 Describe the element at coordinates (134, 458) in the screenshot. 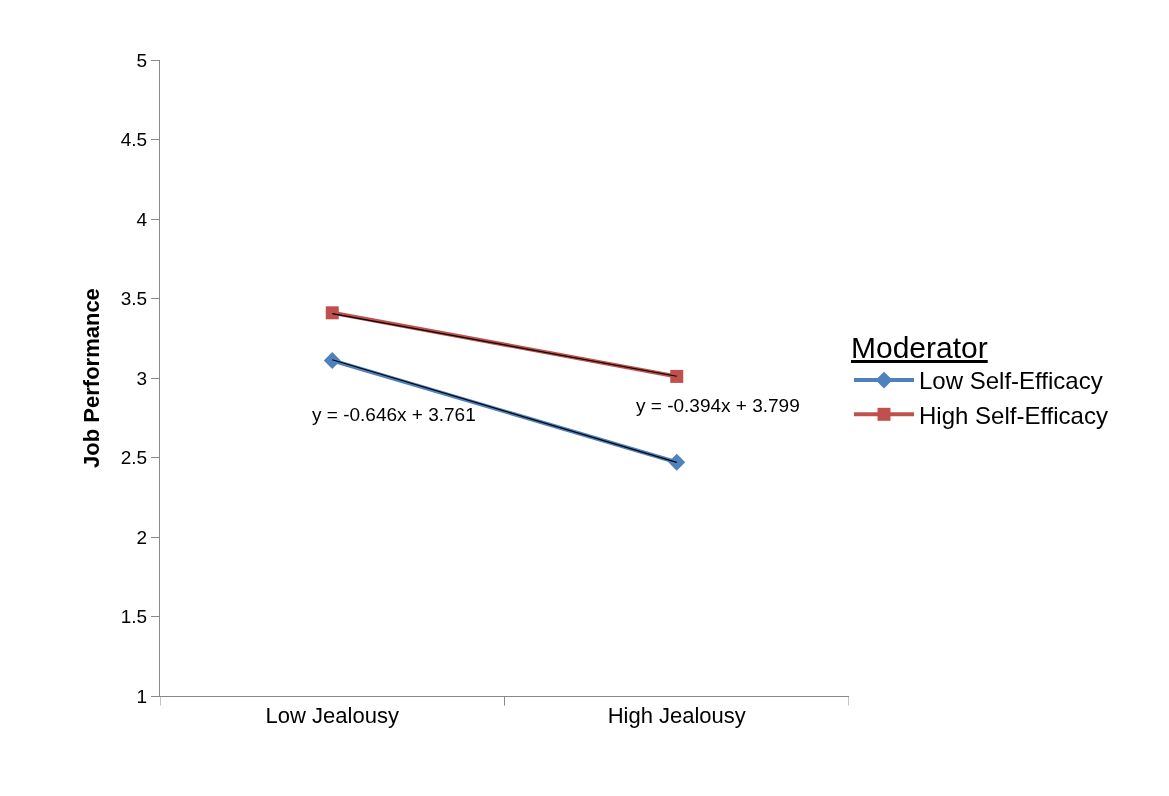

I see `y-tick-label: 2.5` at that location.